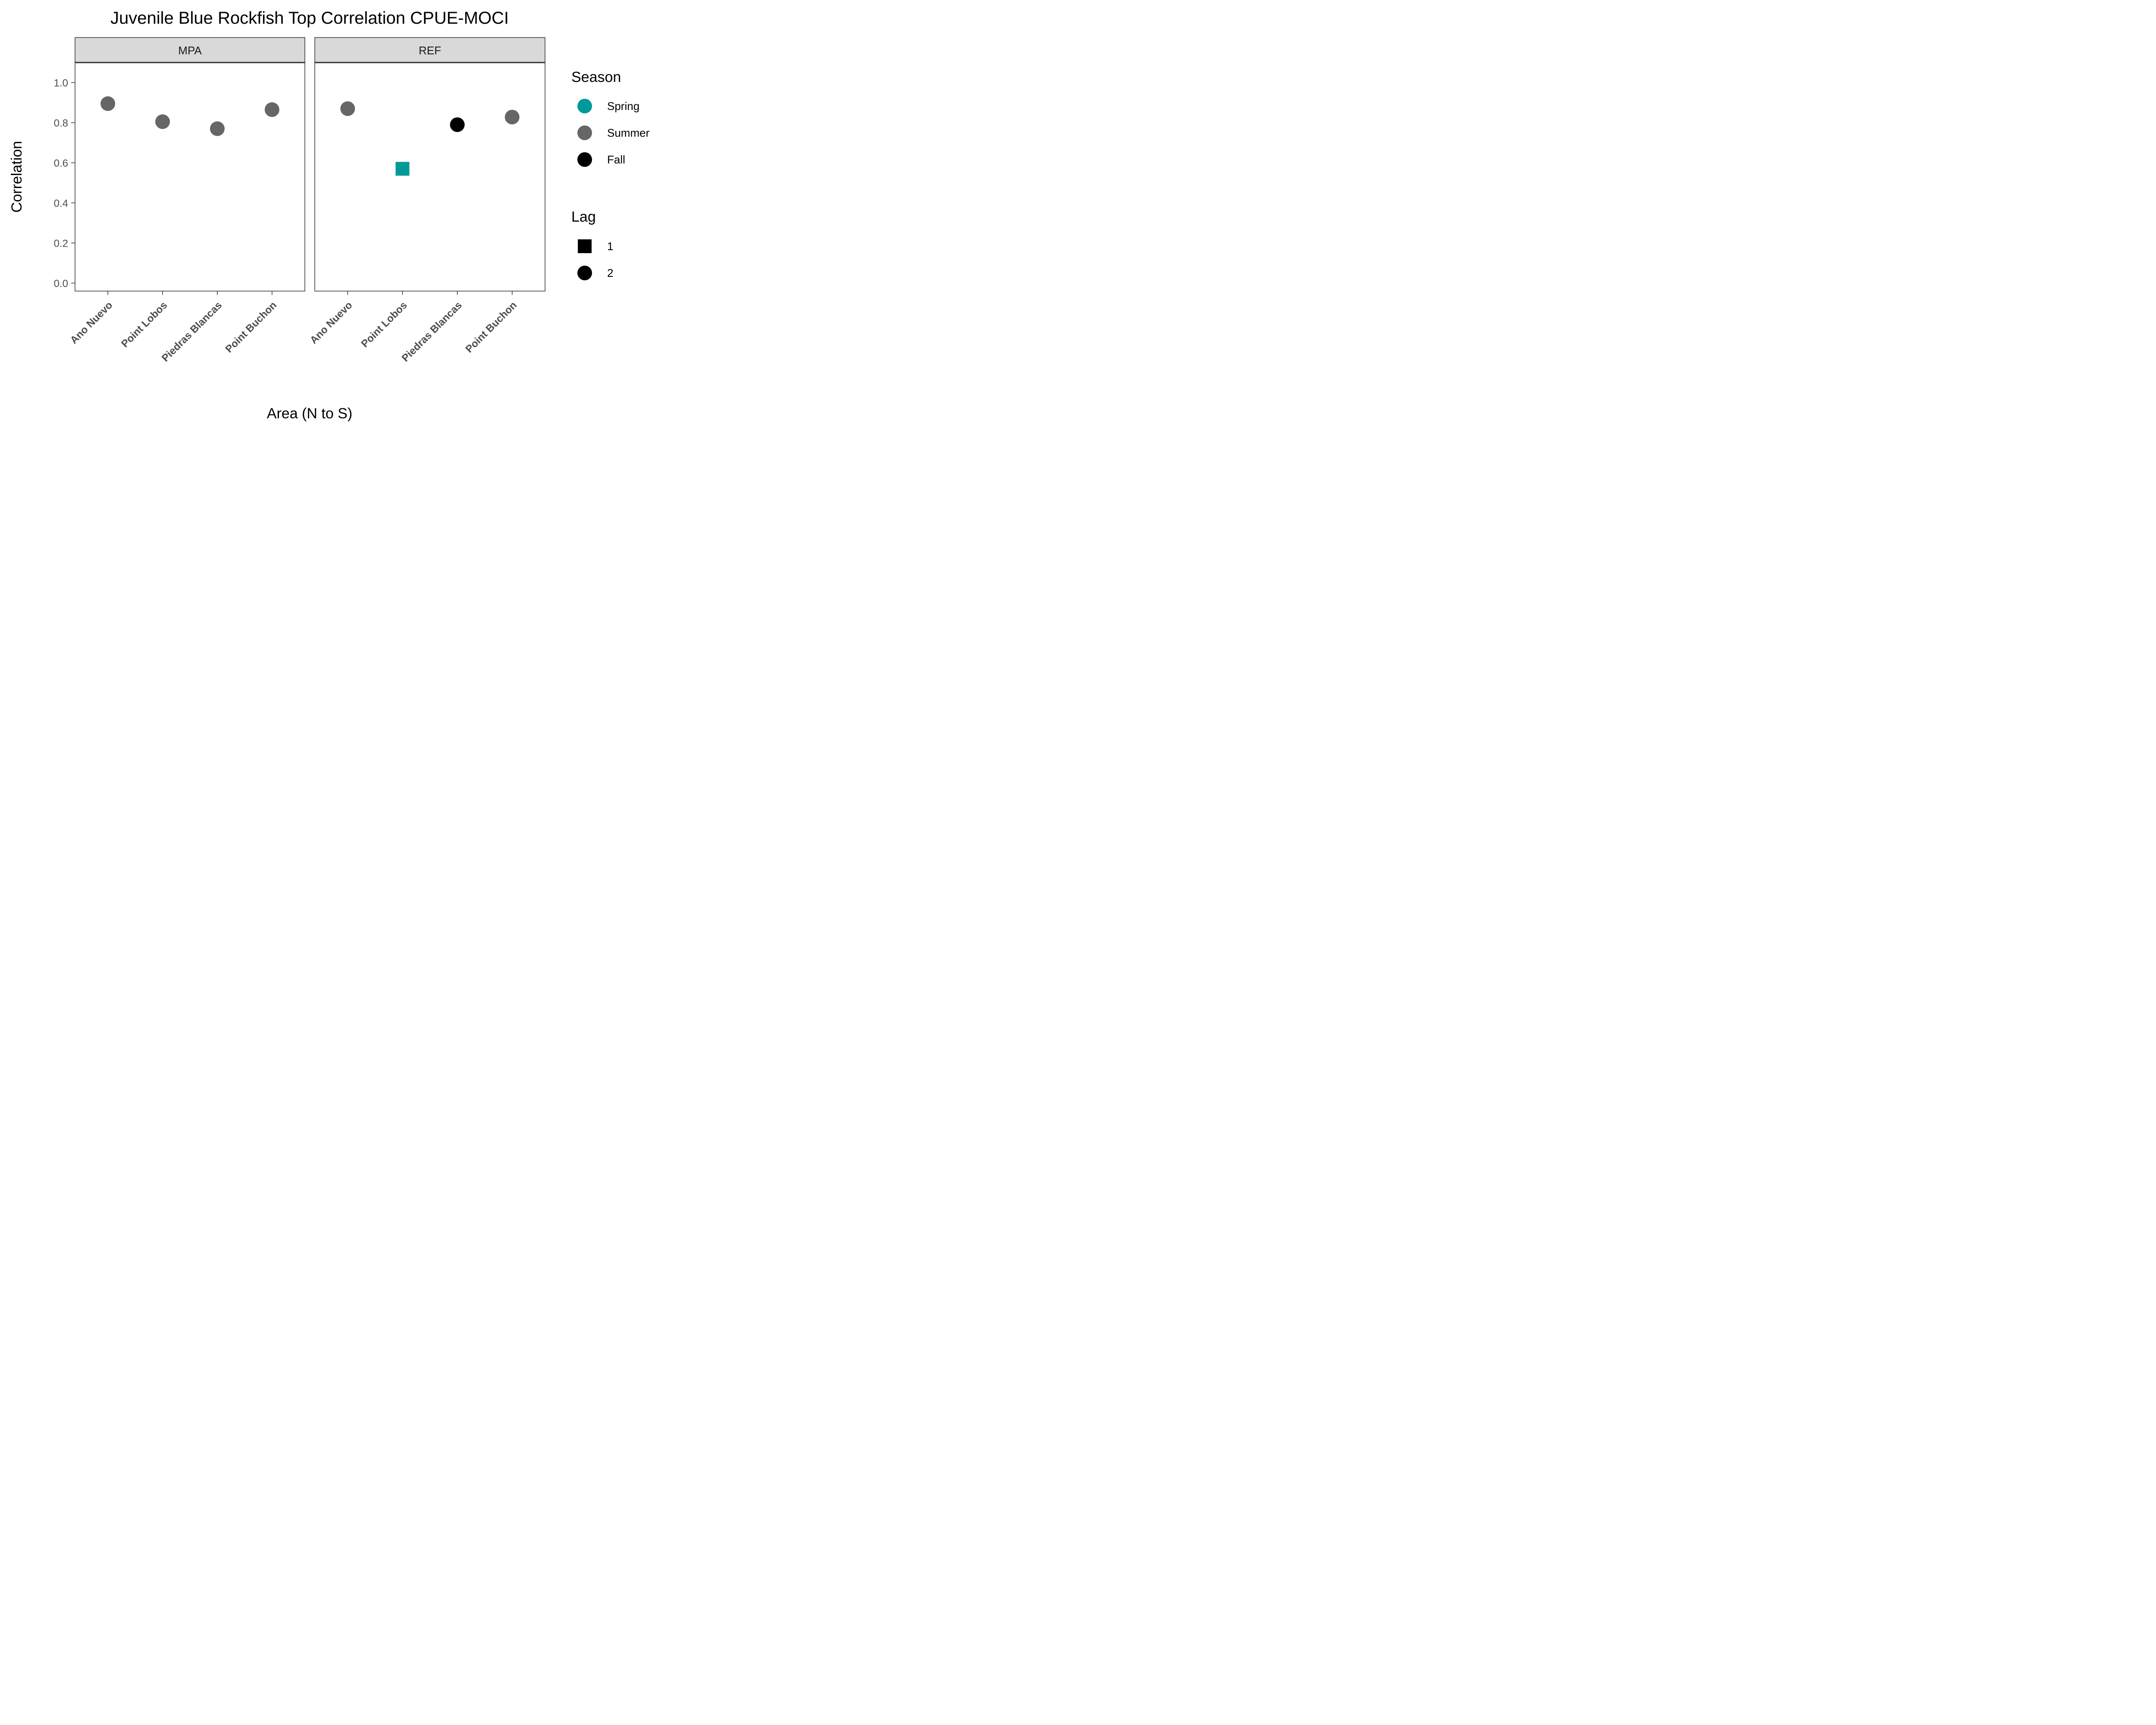 This screenshot has width=2156, height=1725. Describe the element at coordinates (192, 332) in the screenshot. I see `x-tick-label-mpa-2: Piedras Blancas` at that location.